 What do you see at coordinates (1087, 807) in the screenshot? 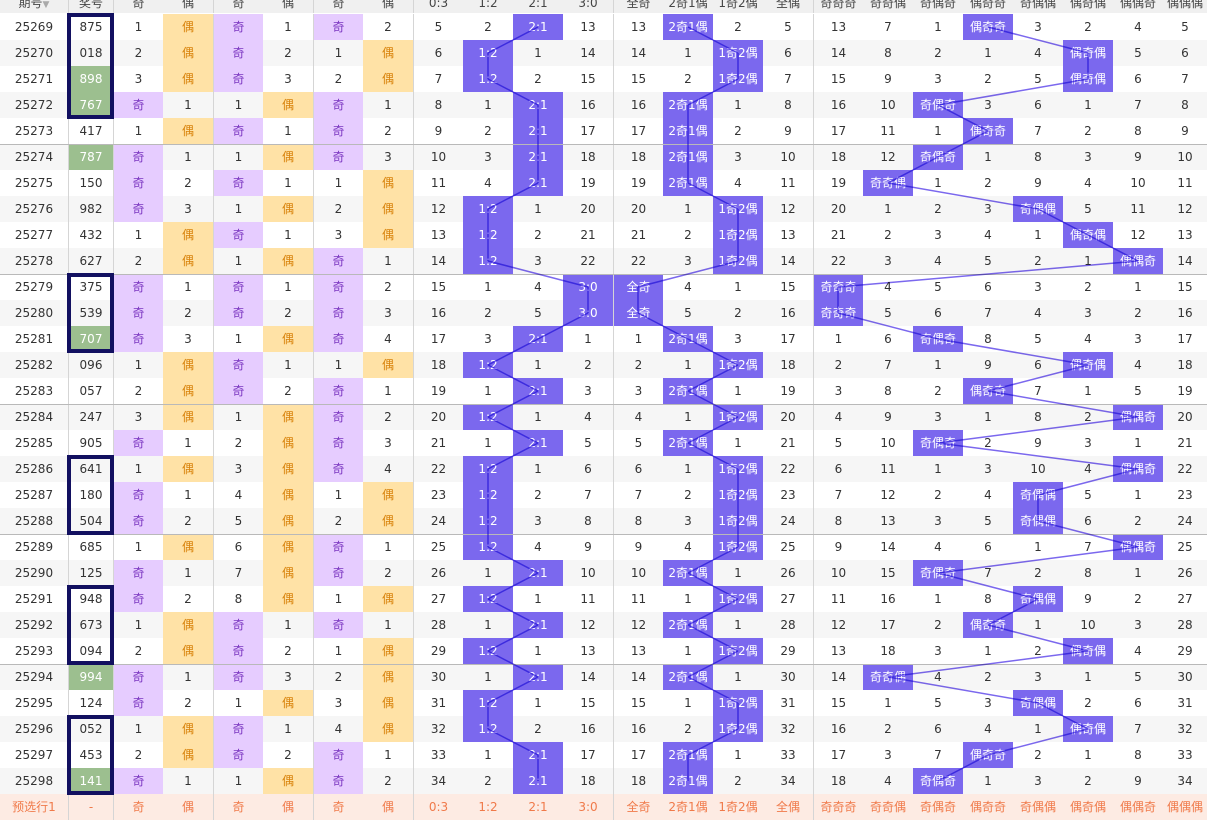
I see `prediction-cell: 偶奇偶` at bounding box center [1087, 807].